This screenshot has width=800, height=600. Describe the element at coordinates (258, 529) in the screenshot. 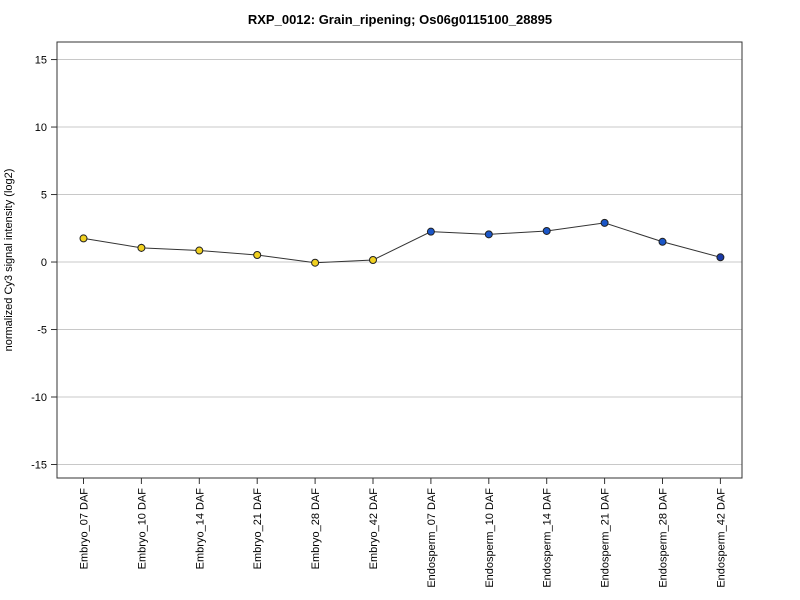

I see `x-tick-label: Embryo_21 DAF` at that location.